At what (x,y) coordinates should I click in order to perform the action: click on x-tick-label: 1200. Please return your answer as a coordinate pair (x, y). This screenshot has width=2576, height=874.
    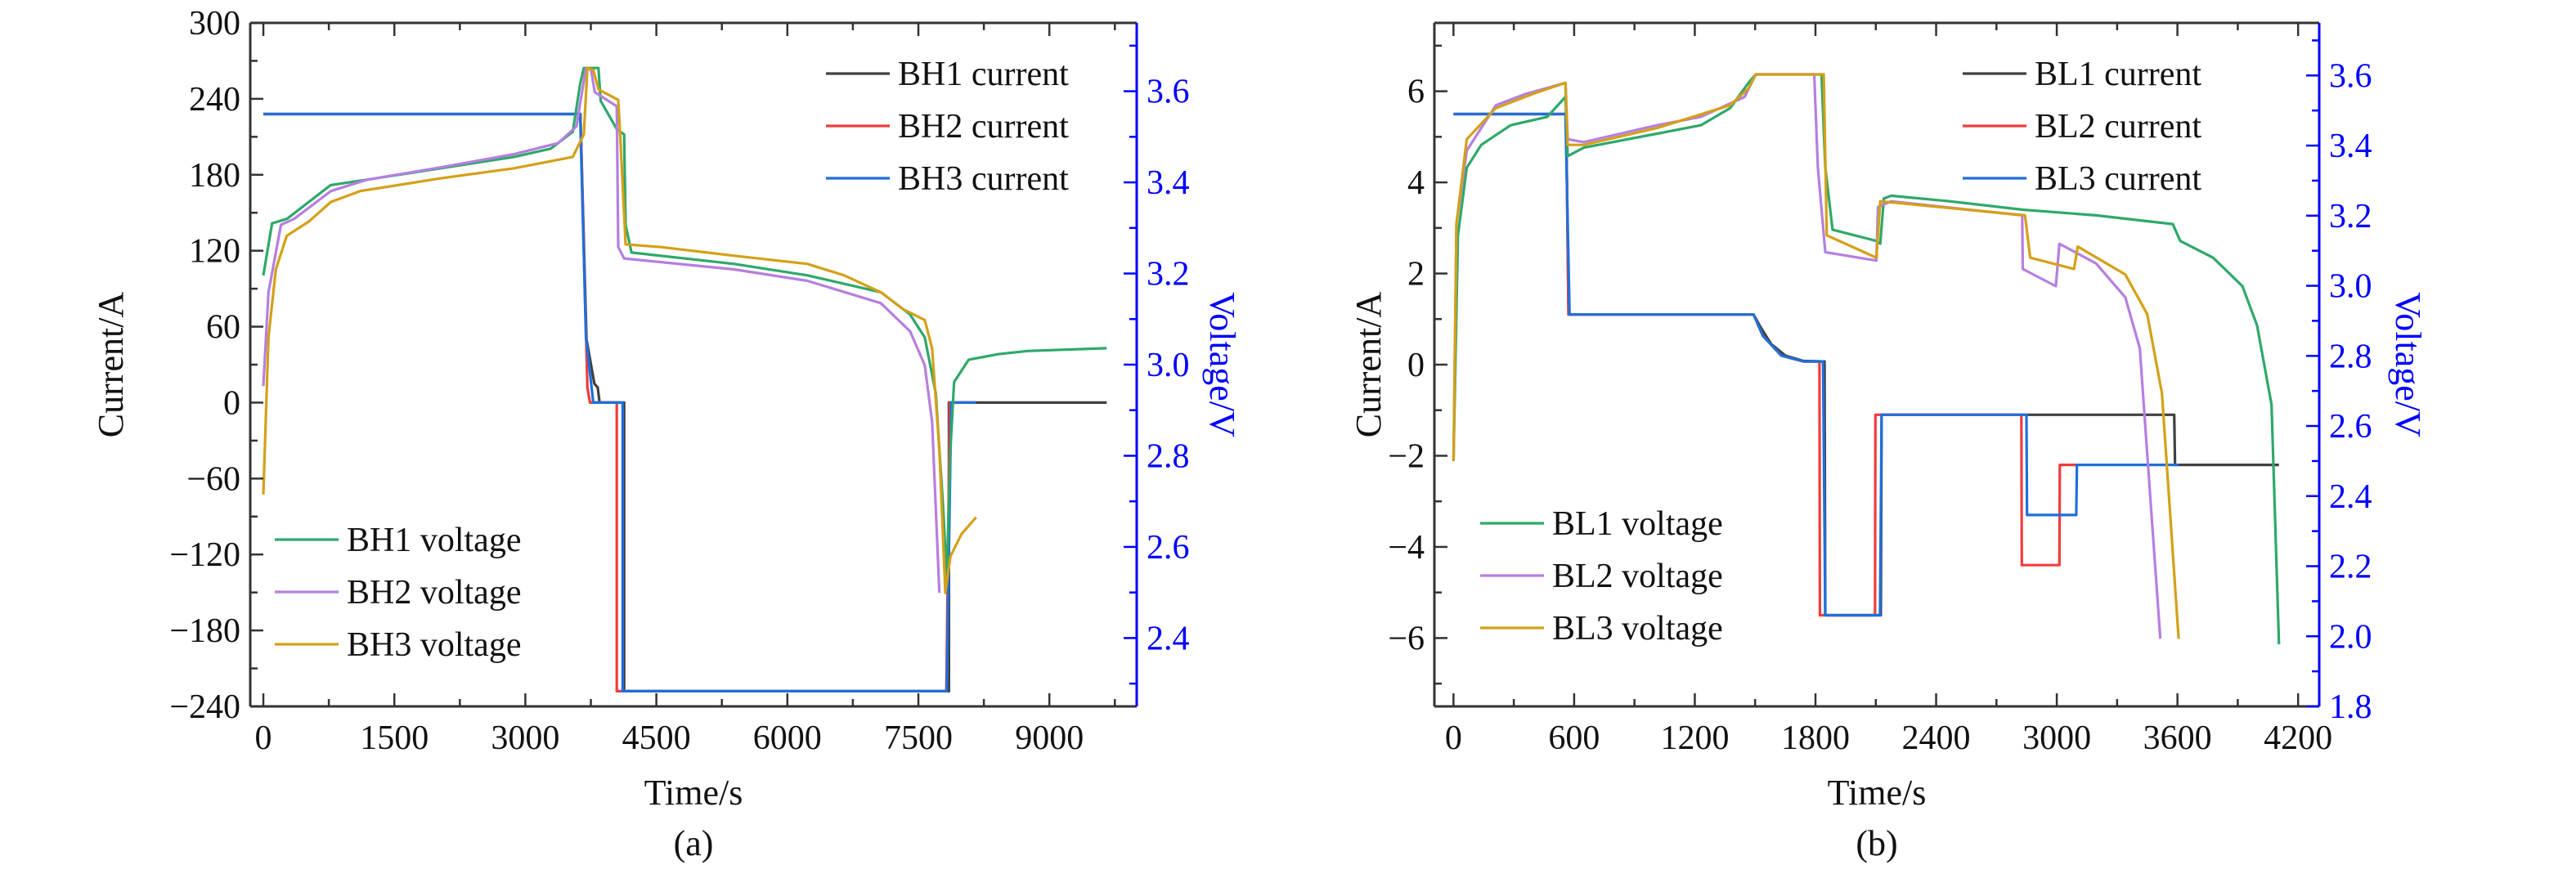
    Looking at the image, I should click on (1694, 738).